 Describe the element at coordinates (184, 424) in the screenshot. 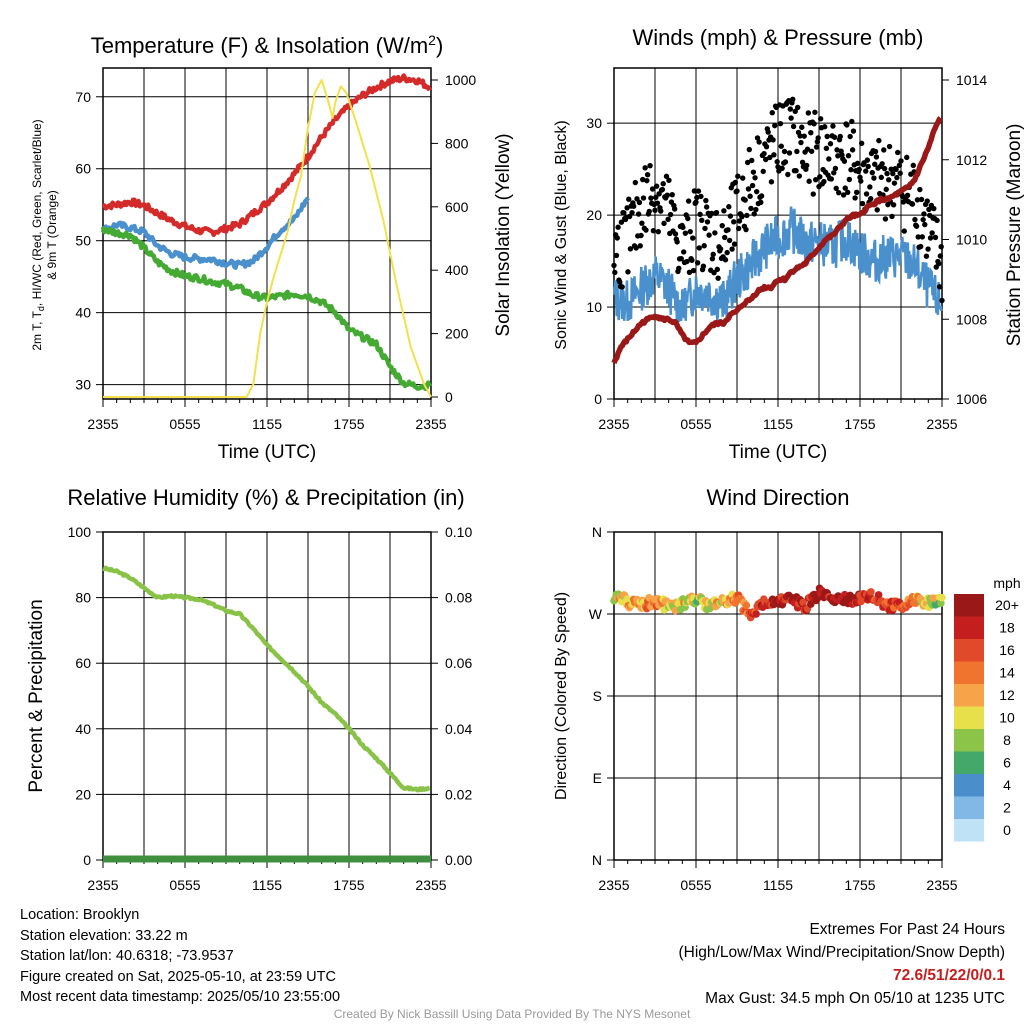

I see `x-tick-label: 0555` at that location.